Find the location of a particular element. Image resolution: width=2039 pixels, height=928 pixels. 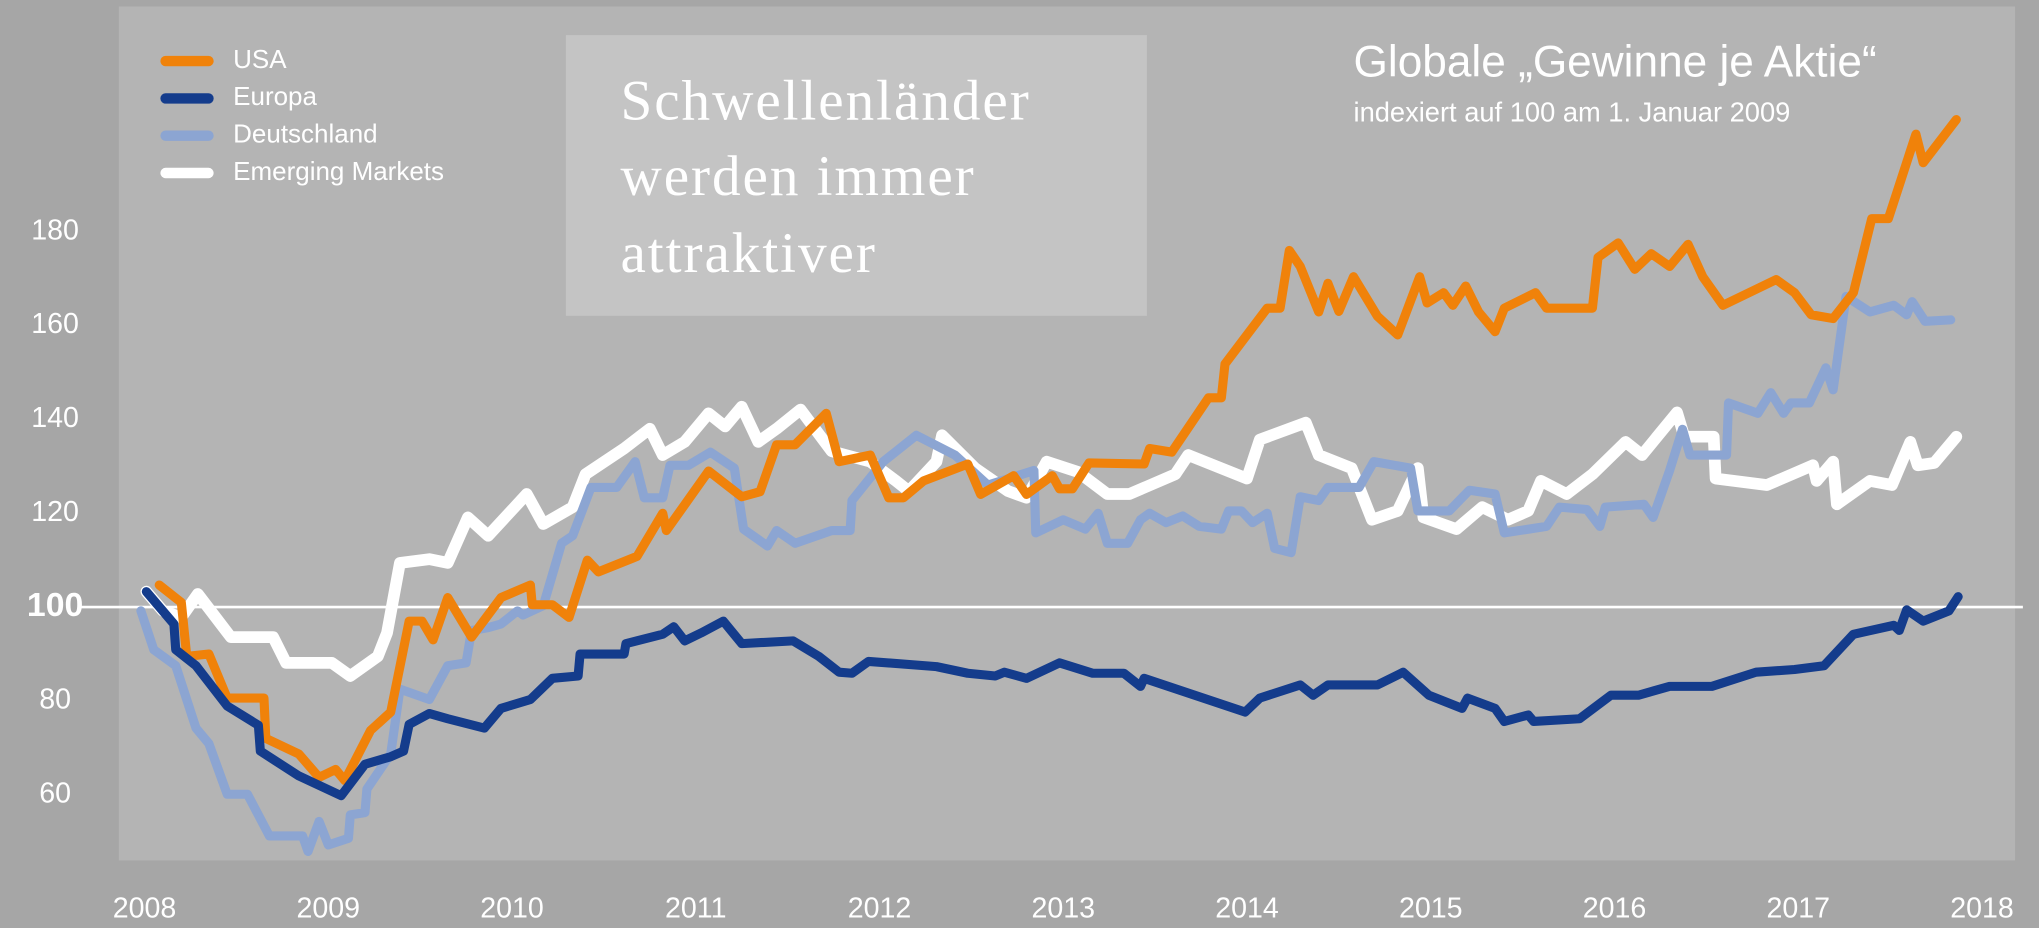

x-tick-label: 2009 is located at coordinates (328, 908).